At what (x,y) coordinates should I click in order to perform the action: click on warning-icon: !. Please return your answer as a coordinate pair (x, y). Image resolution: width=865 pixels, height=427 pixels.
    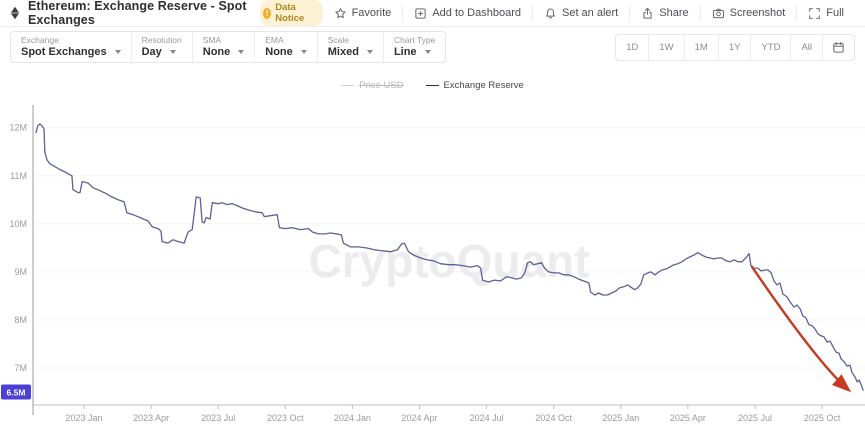
    Looking at the image, I should click on (267, 13).